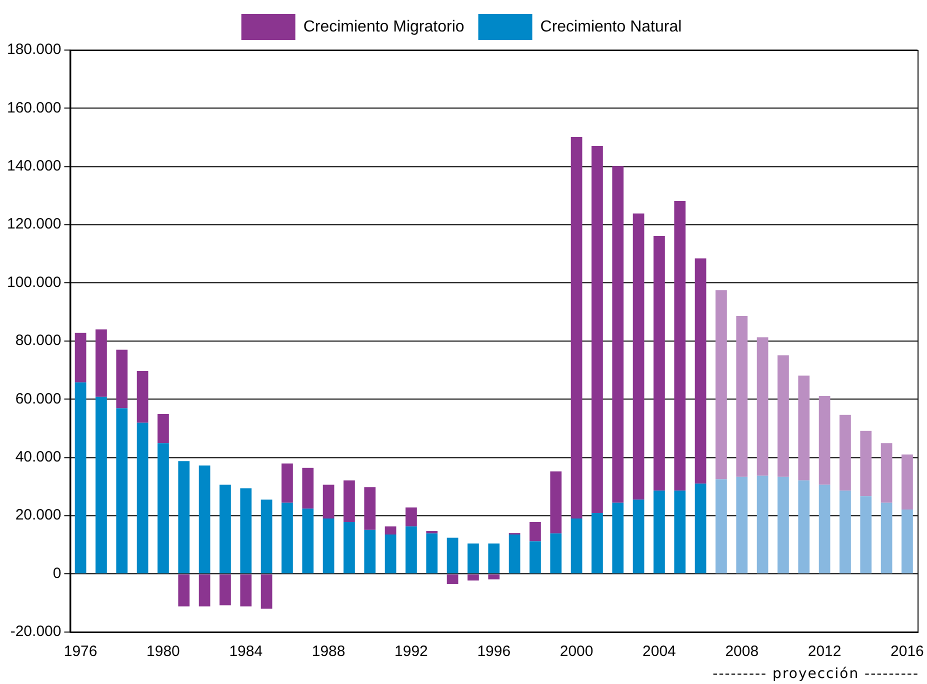  I want to click on x-tick-label: 2016, so click(907, 651).